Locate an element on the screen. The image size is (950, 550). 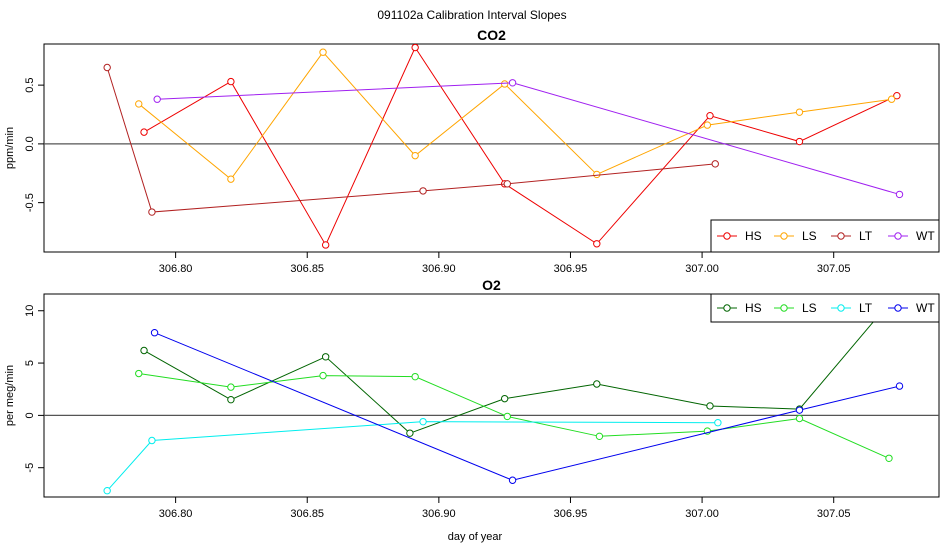
o2-y-tick-label: -5 is located at coordinates (30, 468).